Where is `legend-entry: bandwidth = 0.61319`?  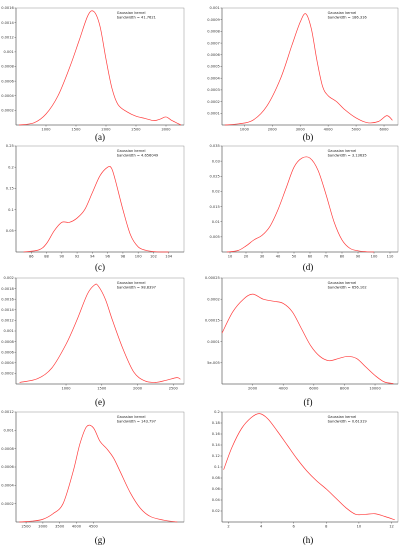
legend-entry: bandwidth = 0.61319 is located at coordinates (348, 422).